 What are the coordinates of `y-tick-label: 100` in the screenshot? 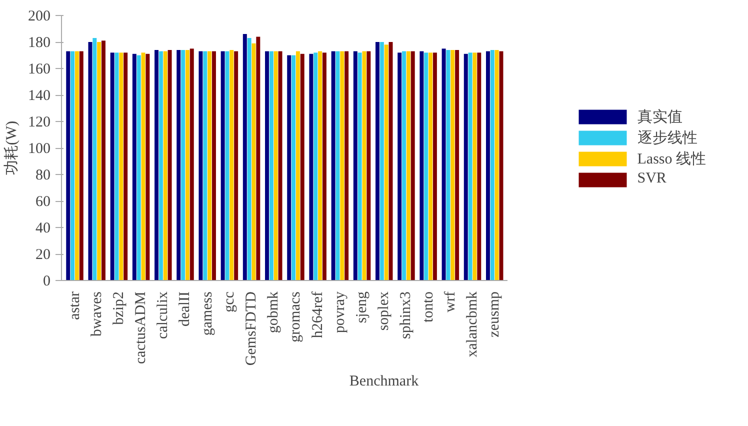 It's located at (39, 149).